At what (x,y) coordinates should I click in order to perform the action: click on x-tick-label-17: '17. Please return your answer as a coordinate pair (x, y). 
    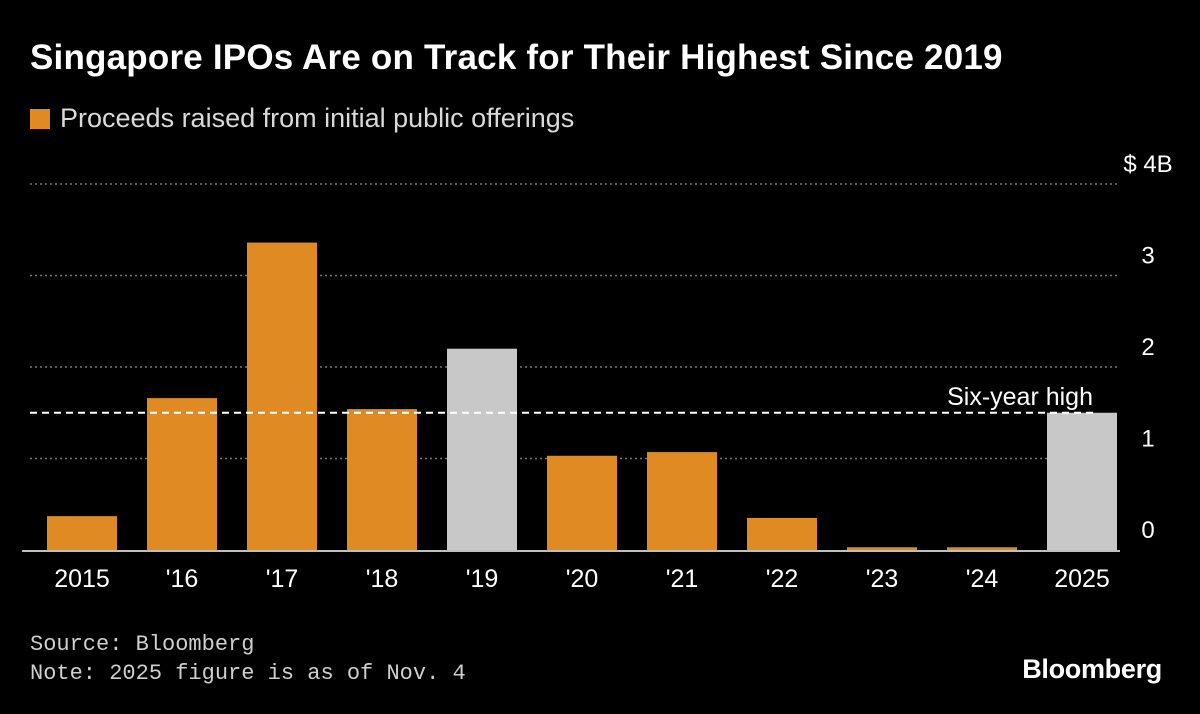
    Looking at the image, I should click on (282, 579).